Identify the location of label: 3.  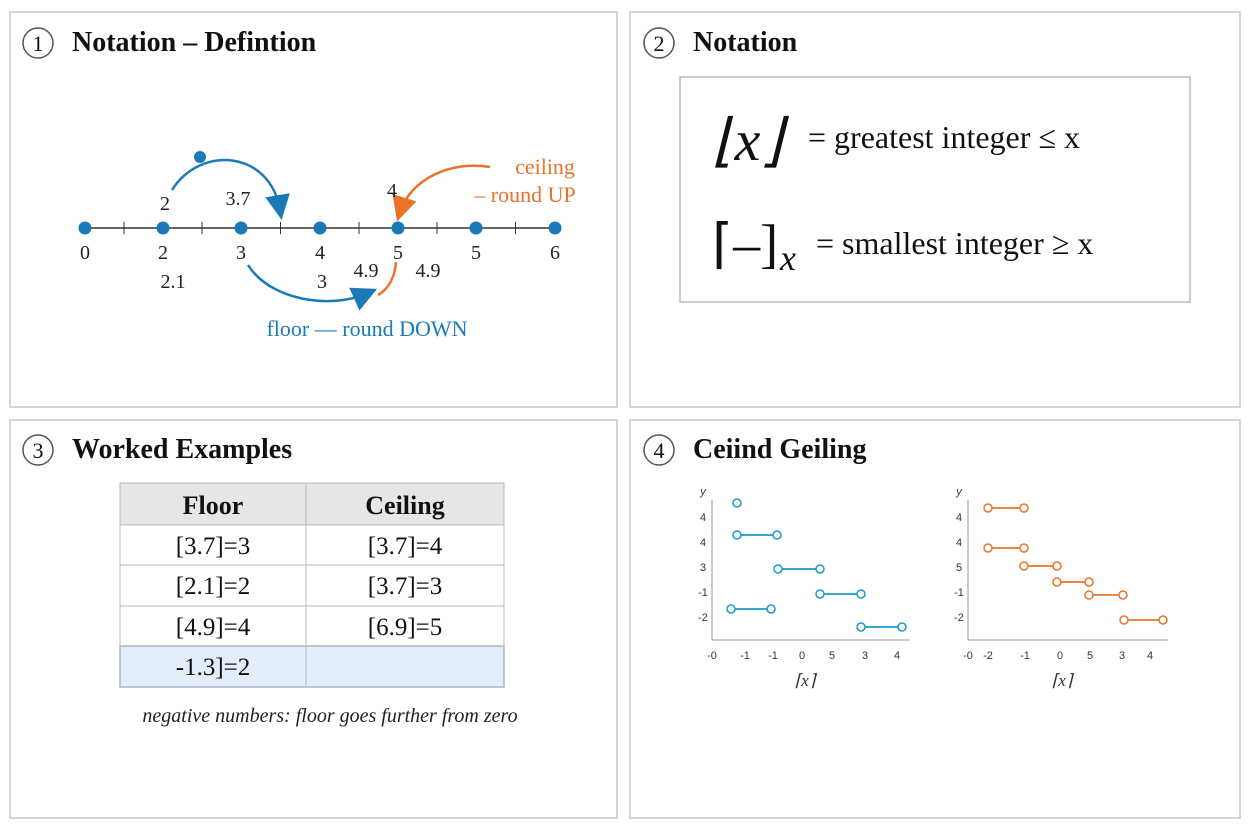
(322, 282).